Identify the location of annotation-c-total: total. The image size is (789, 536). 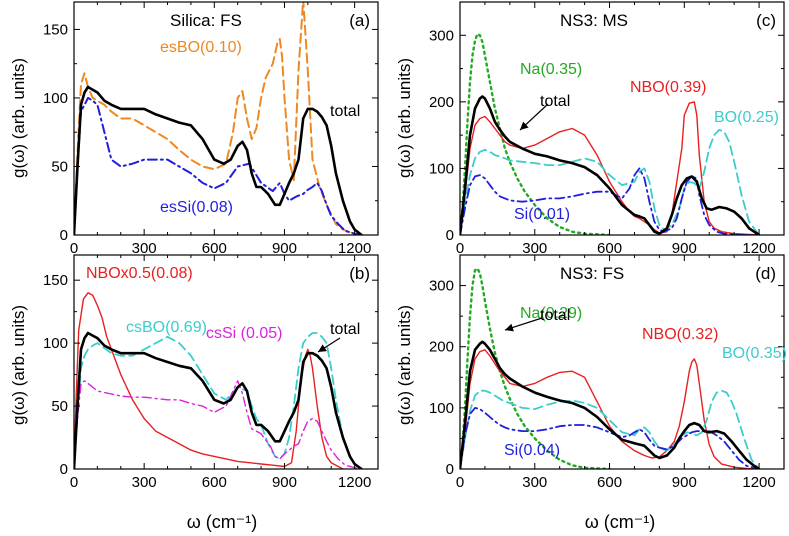
(555, 101).